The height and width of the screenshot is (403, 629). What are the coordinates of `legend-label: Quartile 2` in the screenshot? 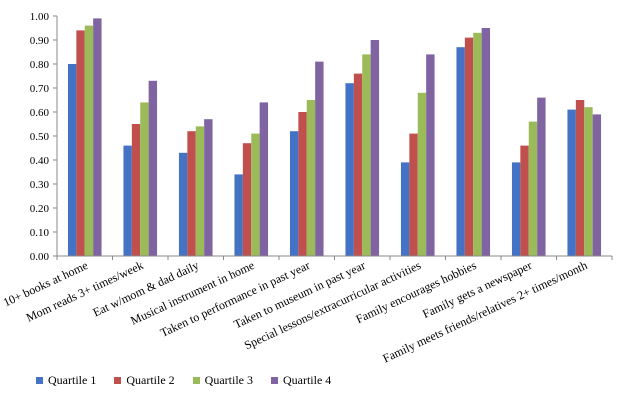 It's located at (150, 380).